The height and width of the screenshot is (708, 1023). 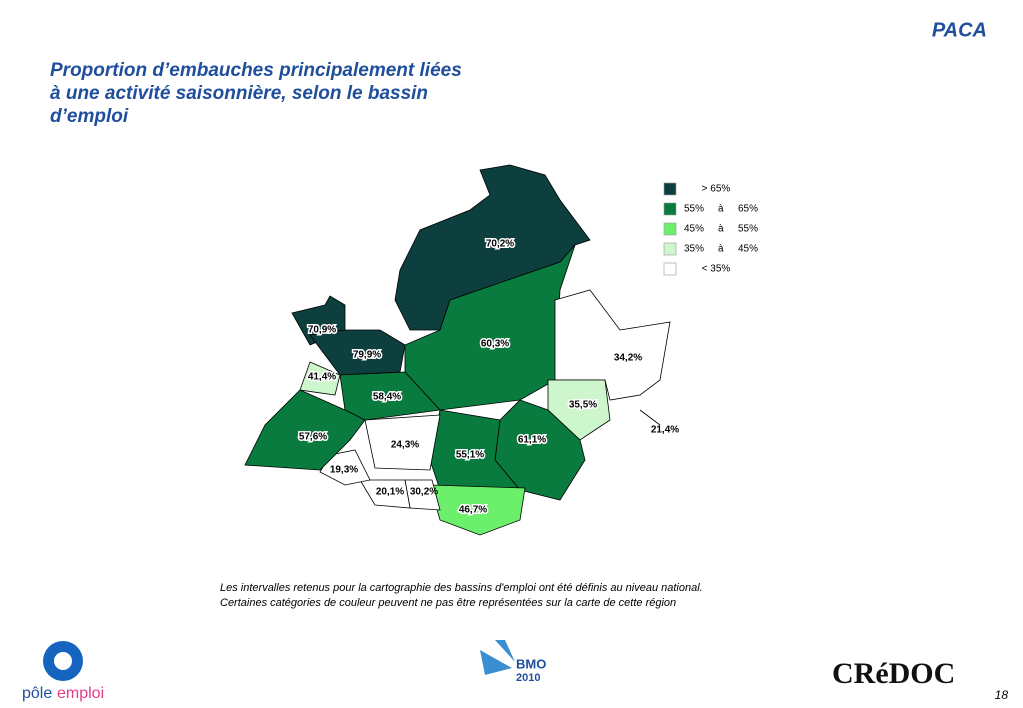 What do you see at coordinates (531, 663) in the screenshot?
I see `logo-text: BMO` at bounding box center [531, 663].